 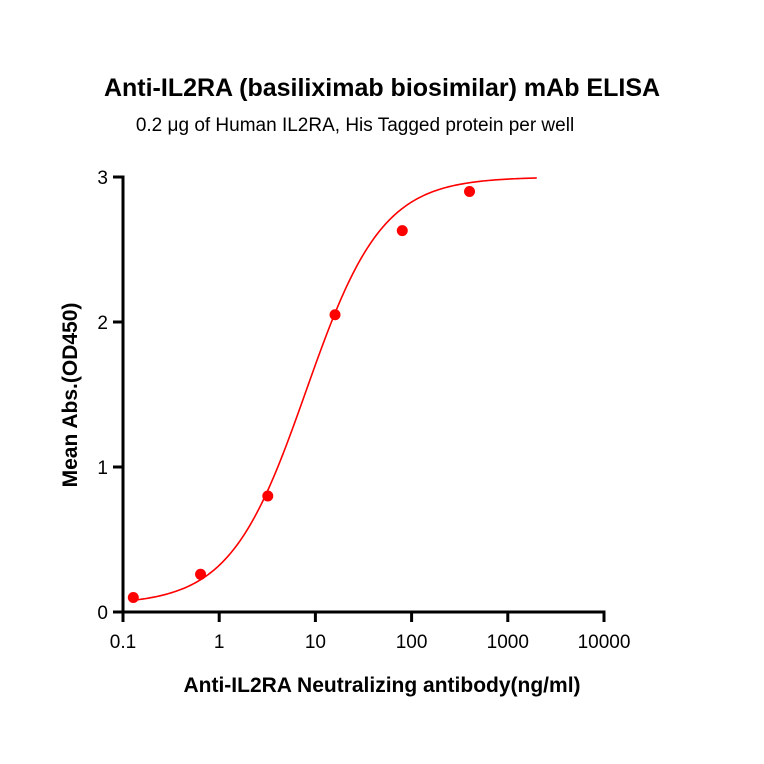 What do you see at coordinates (123, 642) in the screenshot?
I see `x-tick-label: 0.1` at bounding box center [123, 642].